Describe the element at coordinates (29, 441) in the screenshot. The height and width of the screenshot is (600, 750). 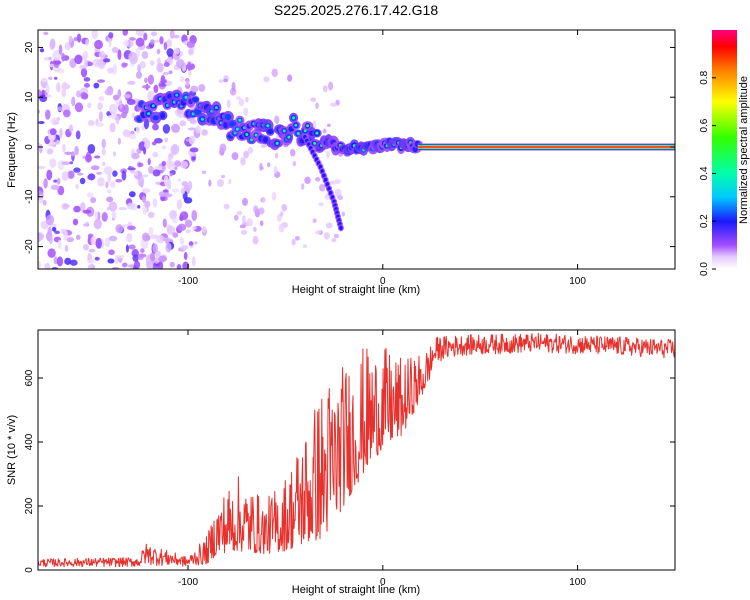
I see `snr-y-tick-label: 400` at that location.